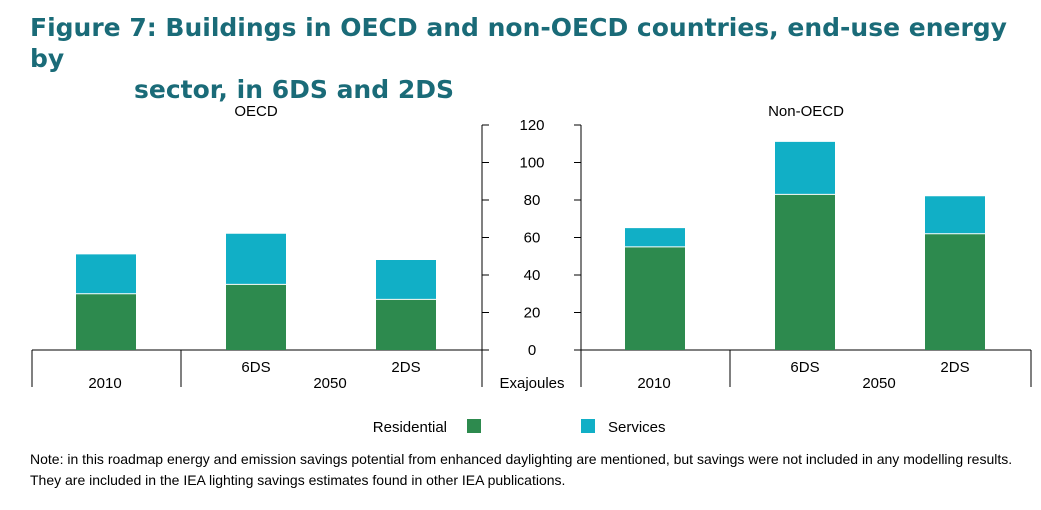 The image size is (1041, 510). What do you see at coordinates (637, 427) in the screenshot?
I see `legend-label-services: Services` at bounding box center [637, 427].